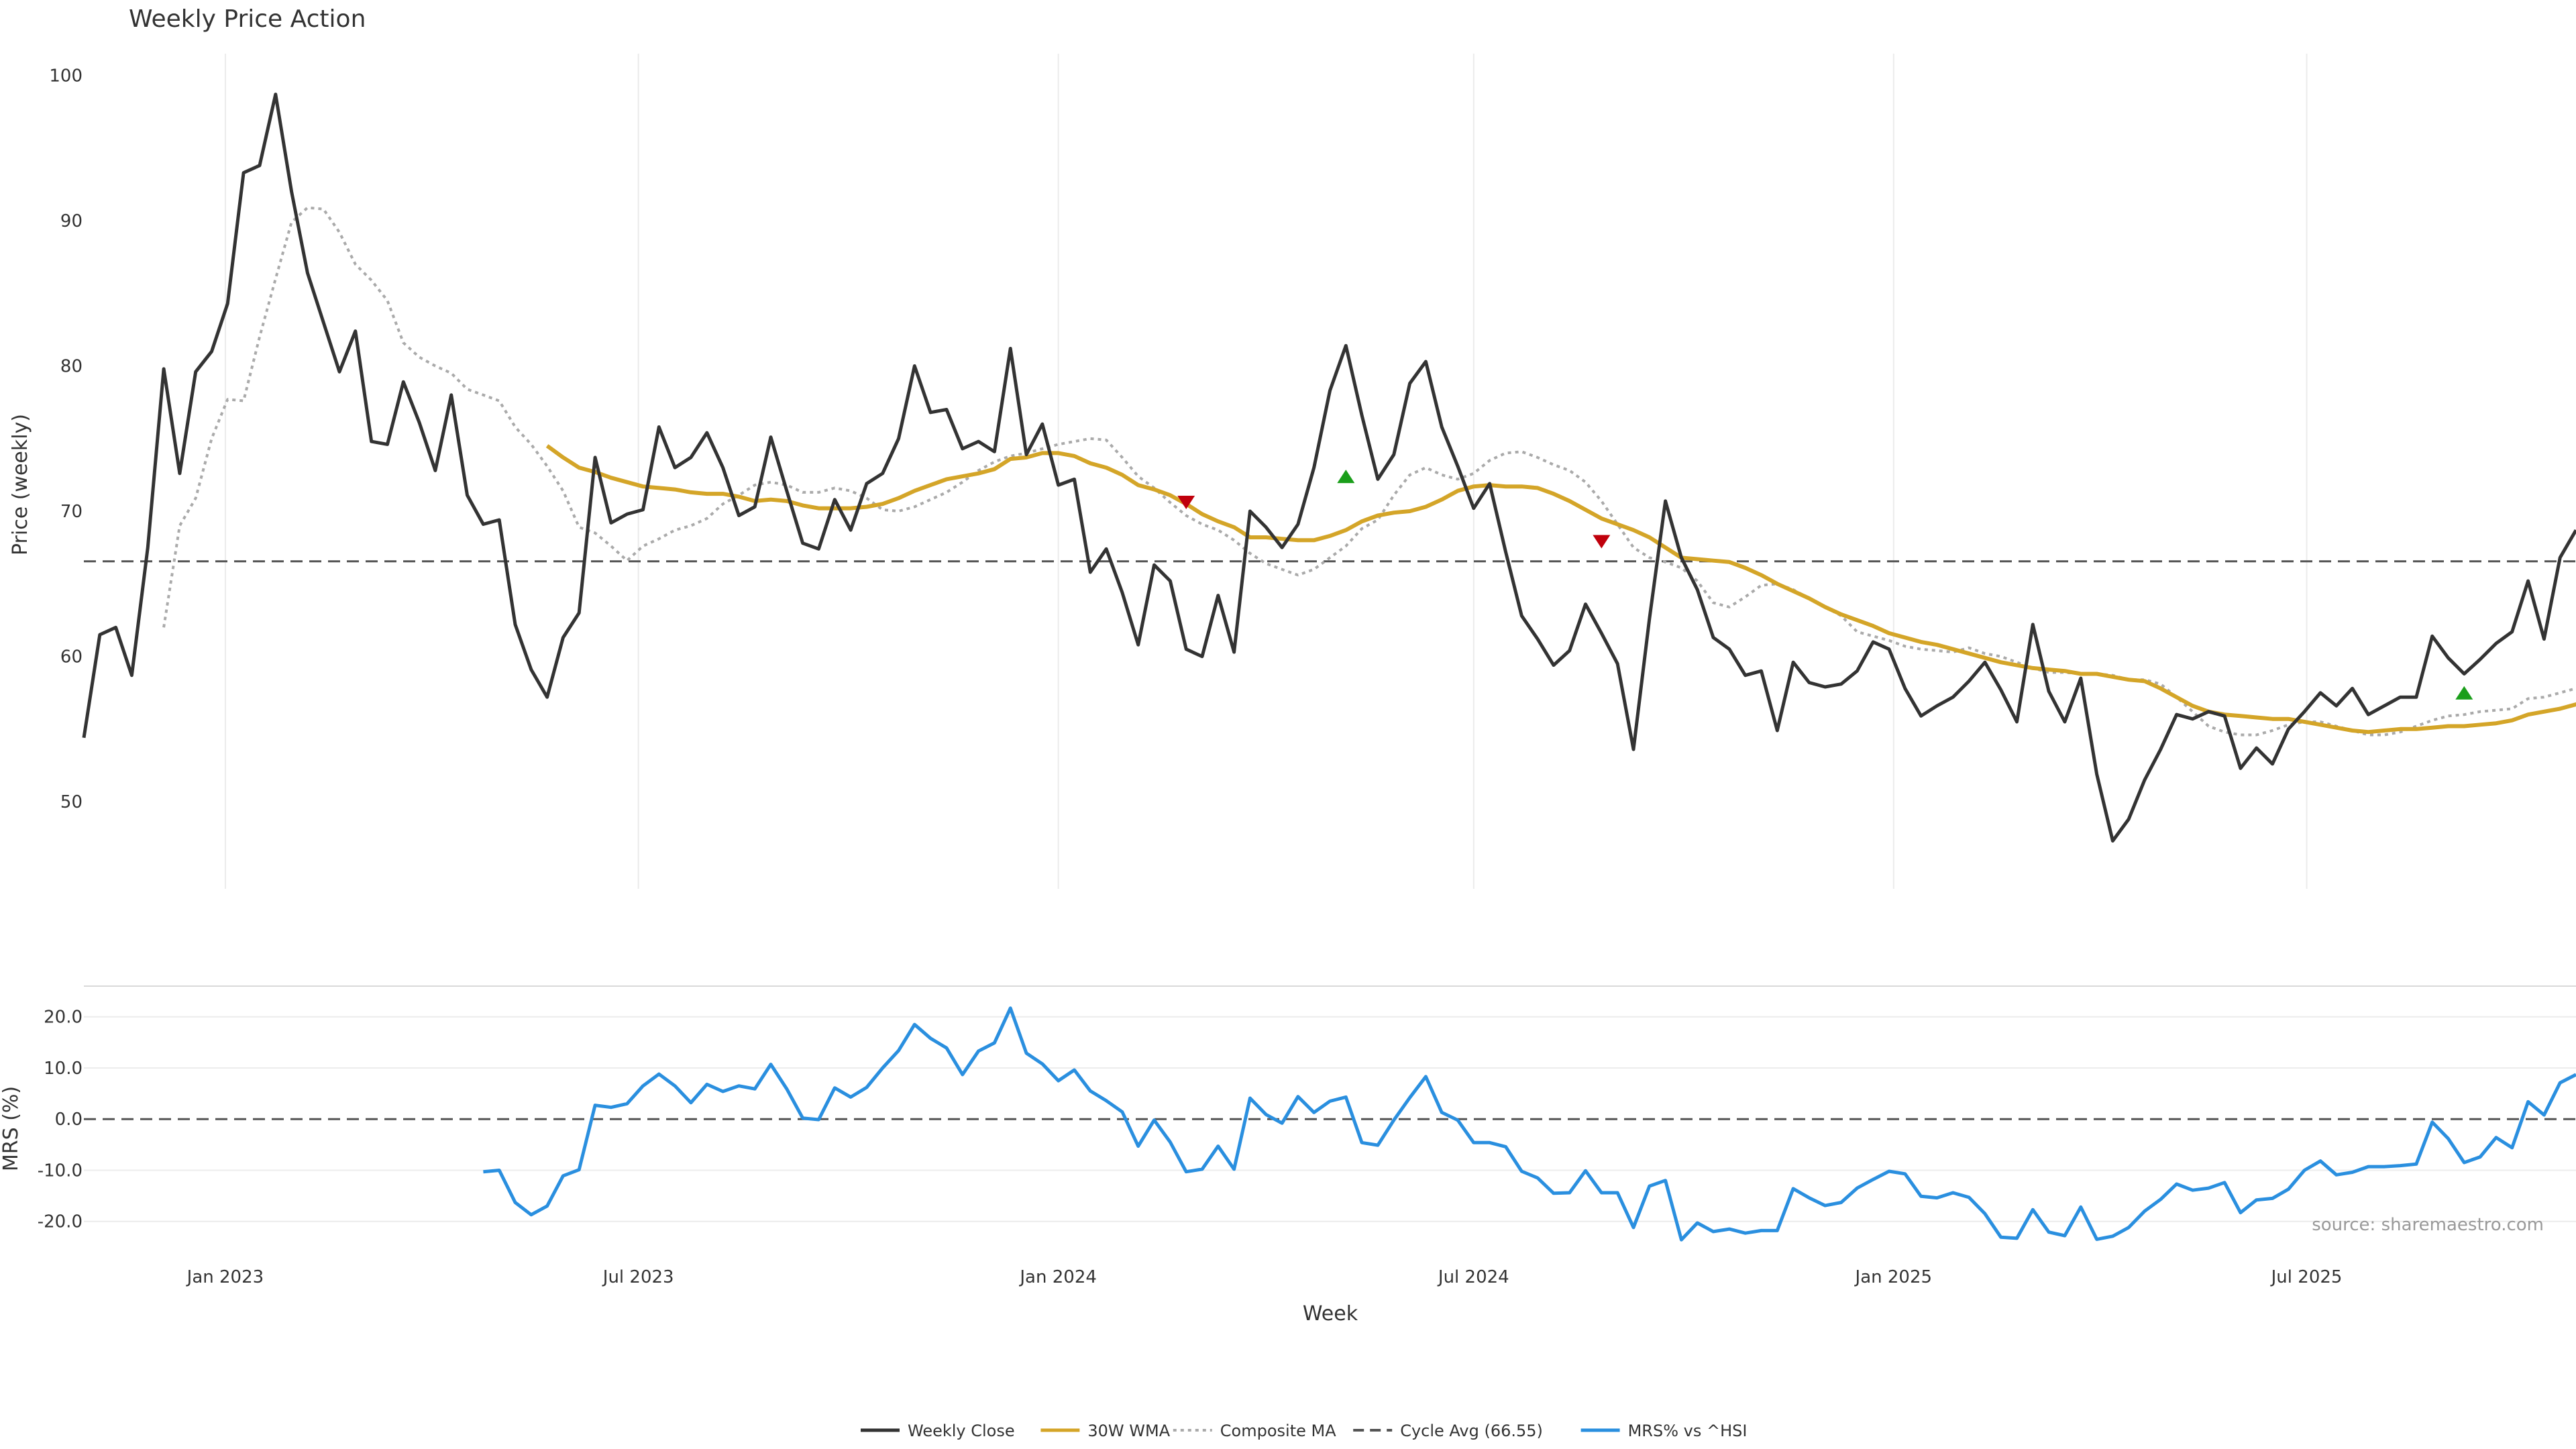 The image size is (2576, 1449). I want to click on legend-item: Weekly Close, so click(938, 1430).